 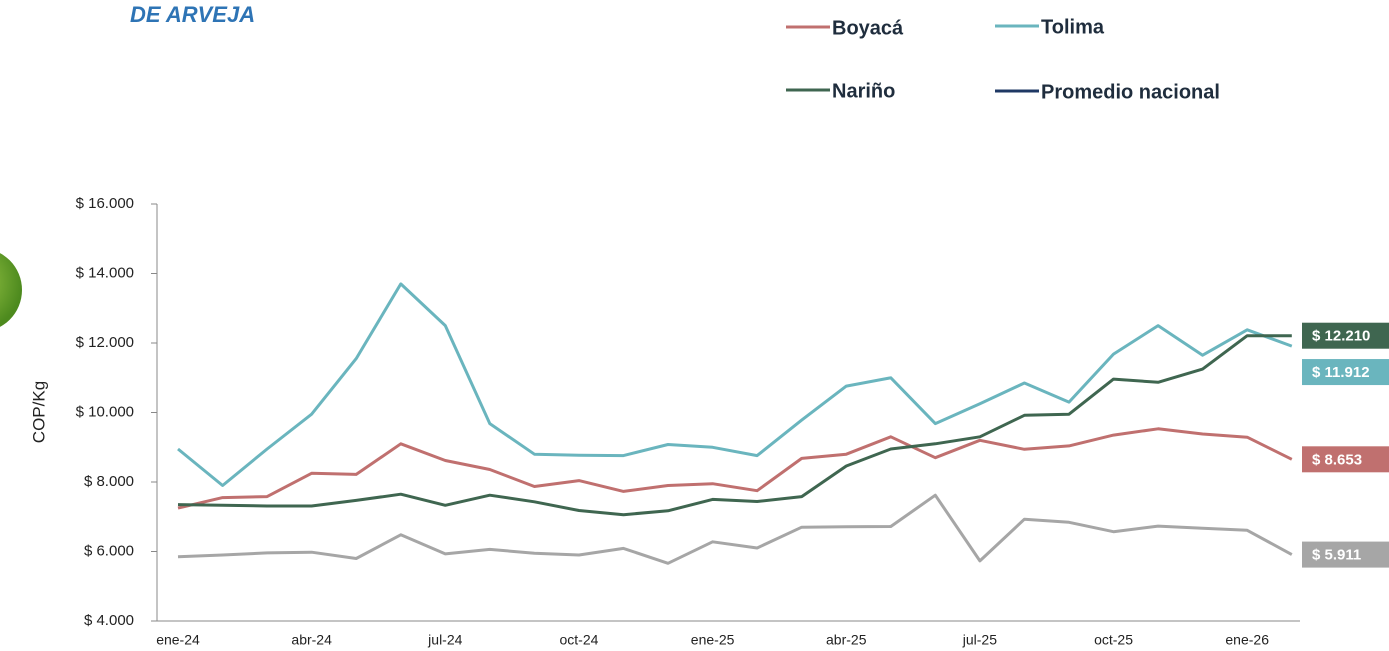 What do you see at coordinates (109, 620) in the screenshot?
I see `y-tick-label: $ 4.000` at bounding box center [109, 620].